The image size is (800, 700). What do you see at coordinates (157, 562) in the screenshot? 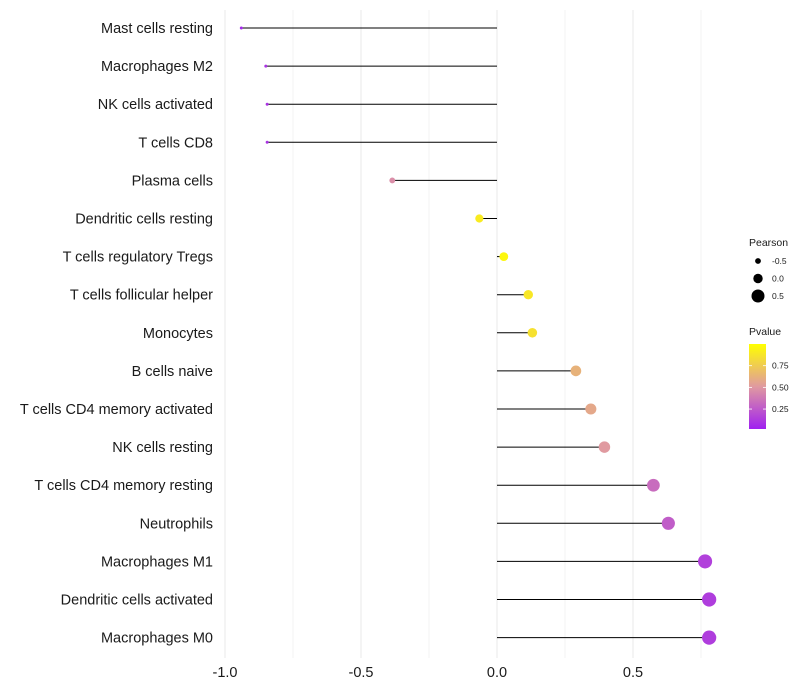
I see `category-label: Macrophages M1` at bounding box center [157, 562].